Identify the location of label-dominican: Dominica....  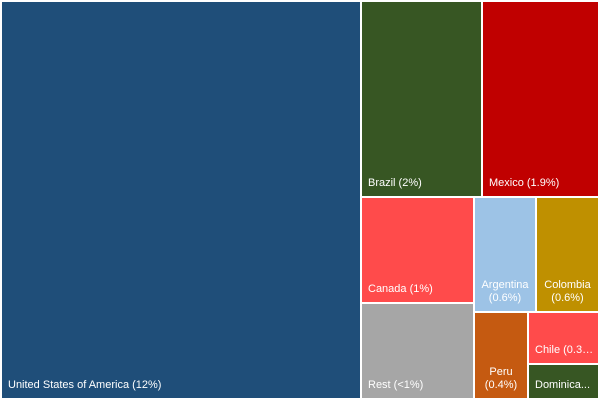
(563, 385).